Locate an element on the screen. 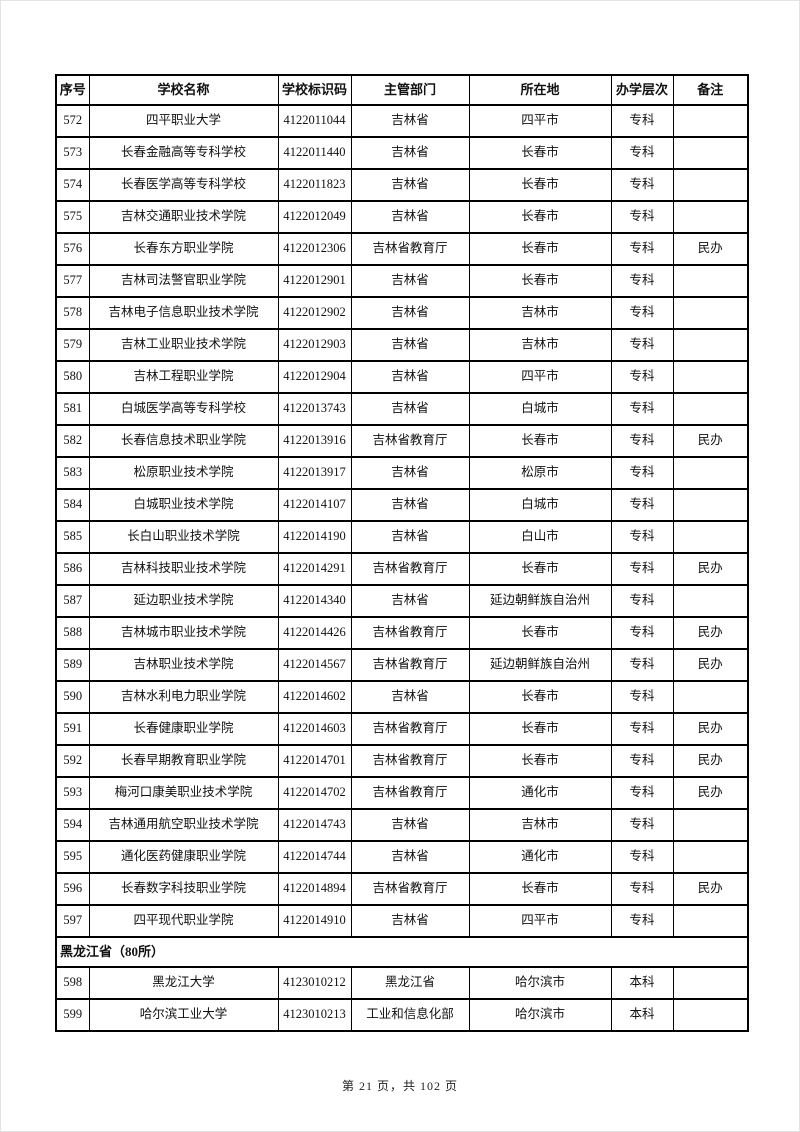 This screenshot has height=1132, width=800. table-cell: 长春数字科技职业学院 is located at coordinates (183, 889).